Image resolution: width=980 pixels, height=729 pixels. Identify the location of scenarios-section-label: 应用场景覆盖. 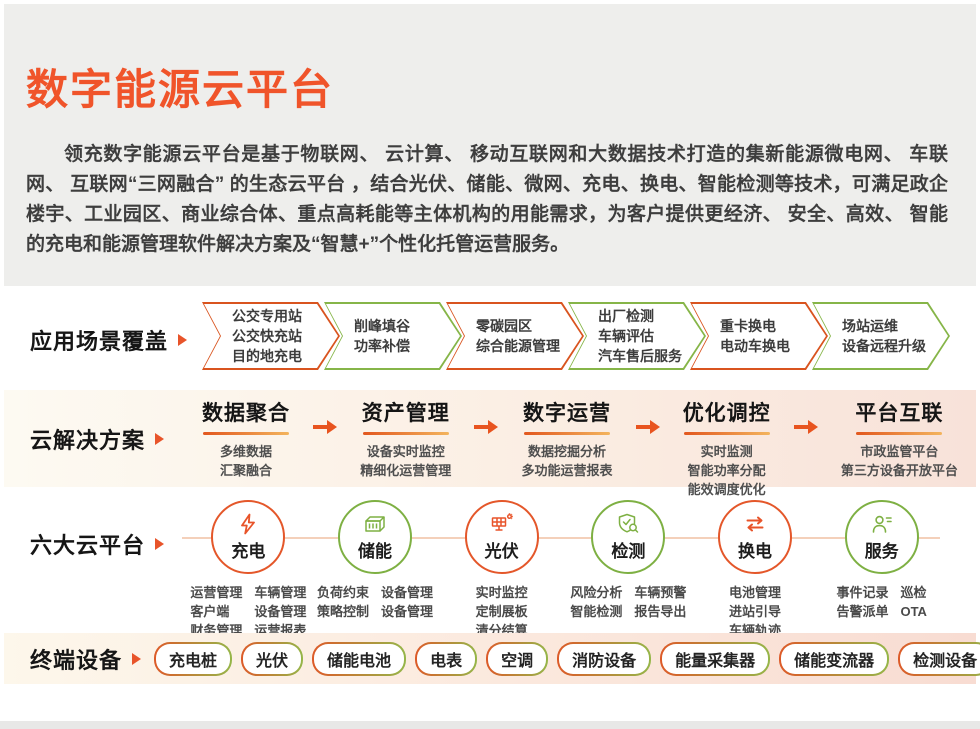
(109, 340).